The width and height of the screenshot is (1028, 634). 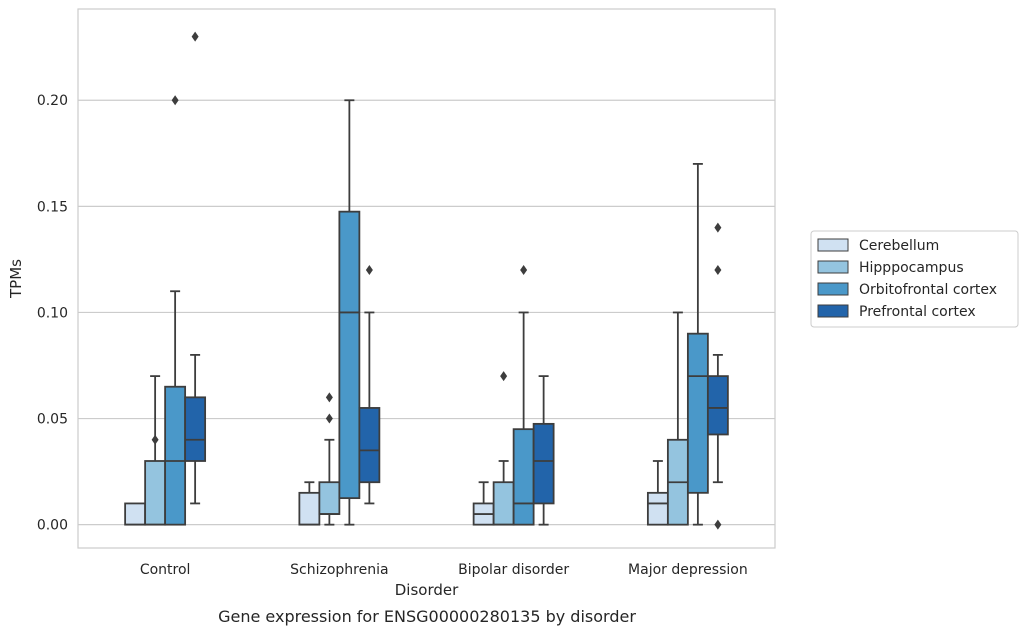 What do you see at coordinates (52, 101) in the screenshot?
I see `y-tick-label: 0.20` at bounding box center [52, 101].